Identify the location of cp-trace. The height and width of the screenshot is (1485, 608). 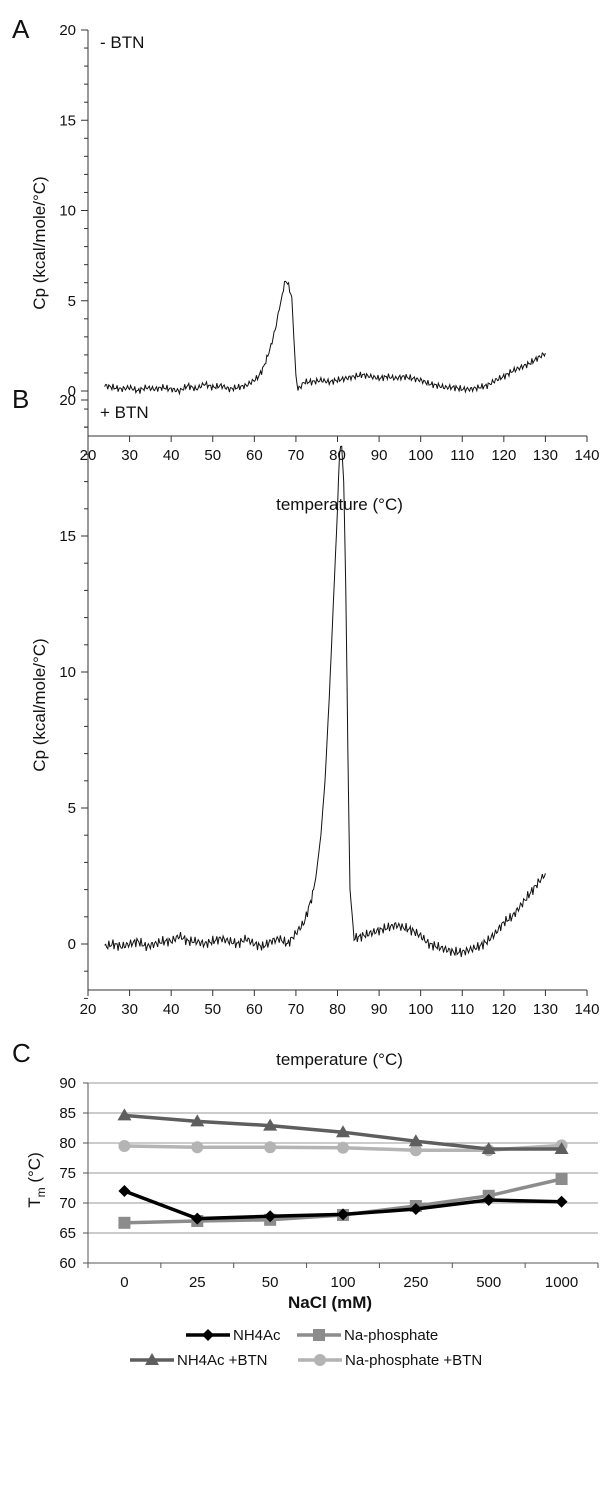
(325, 338).